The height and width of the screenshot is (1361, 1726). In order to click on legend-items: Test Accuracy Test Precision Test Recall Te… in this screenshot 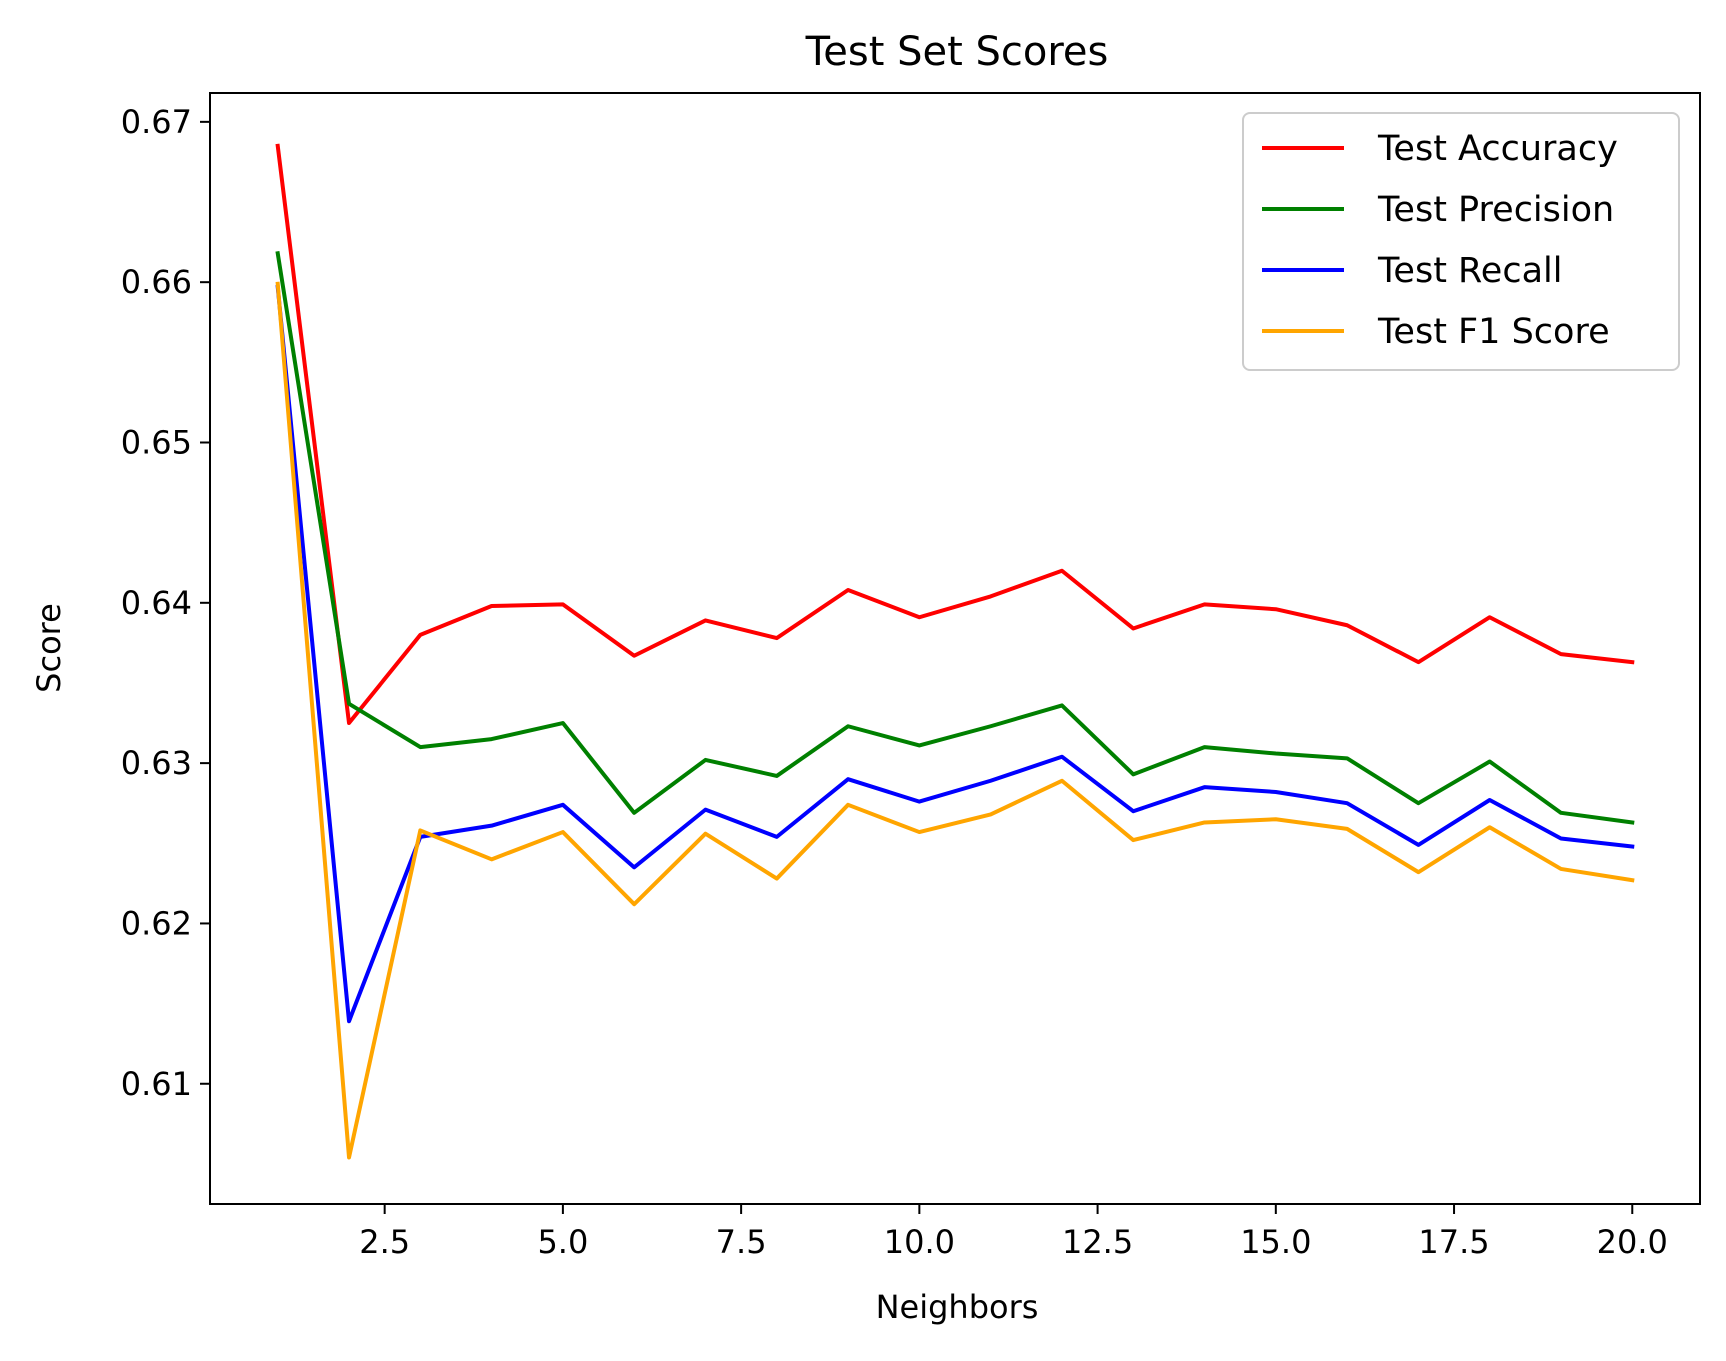, I will do `click(1440, 240)`.